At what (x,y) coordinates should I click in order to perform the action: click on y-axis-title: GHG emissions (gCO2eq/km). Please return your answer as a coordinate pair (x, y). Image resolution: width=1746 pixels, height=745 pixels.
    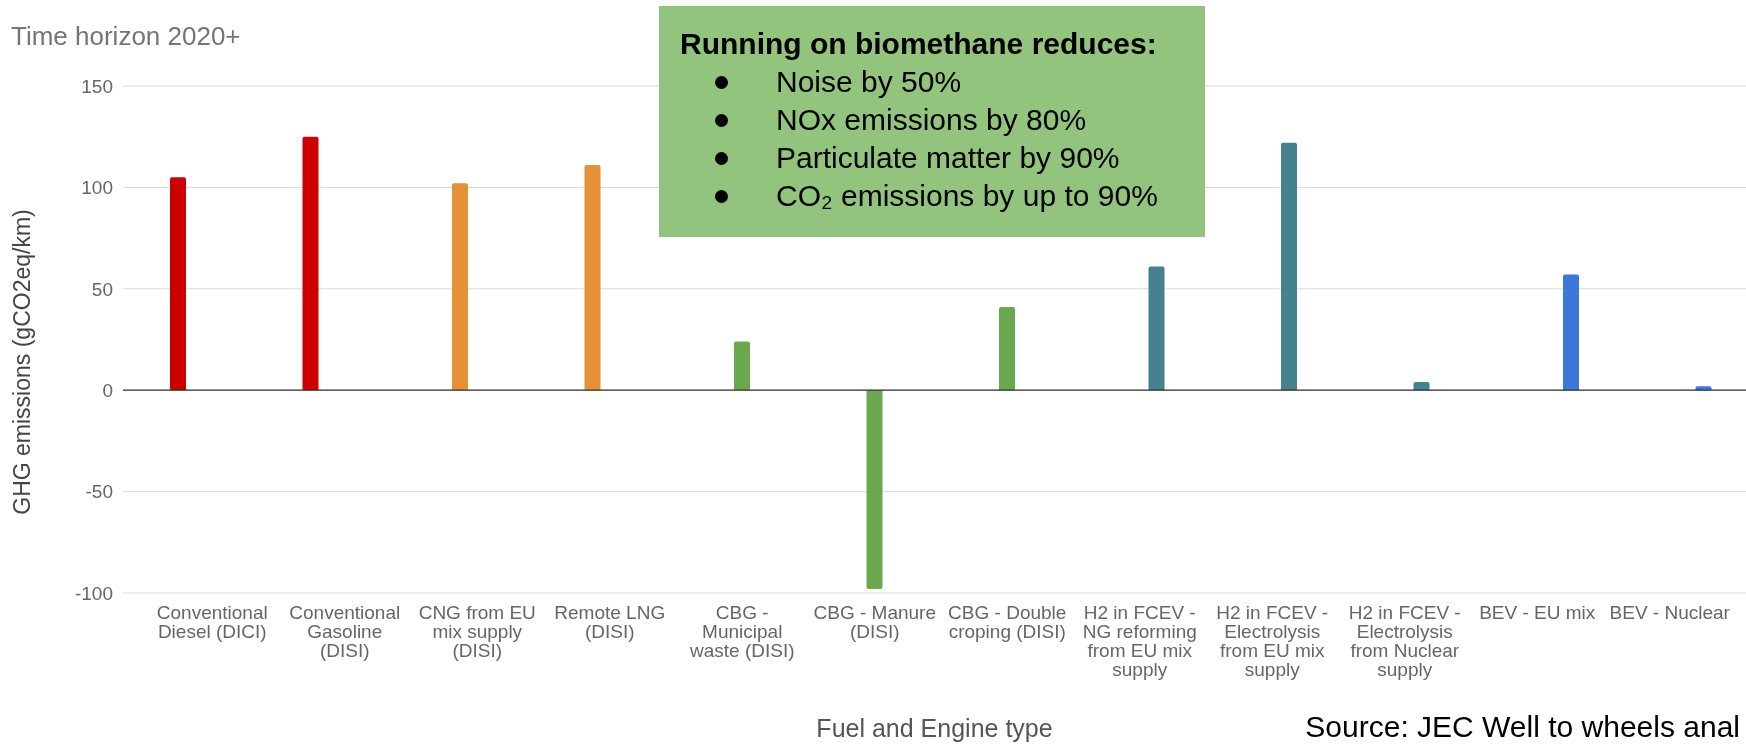
    Looking at the image, I should click on (22, 362).